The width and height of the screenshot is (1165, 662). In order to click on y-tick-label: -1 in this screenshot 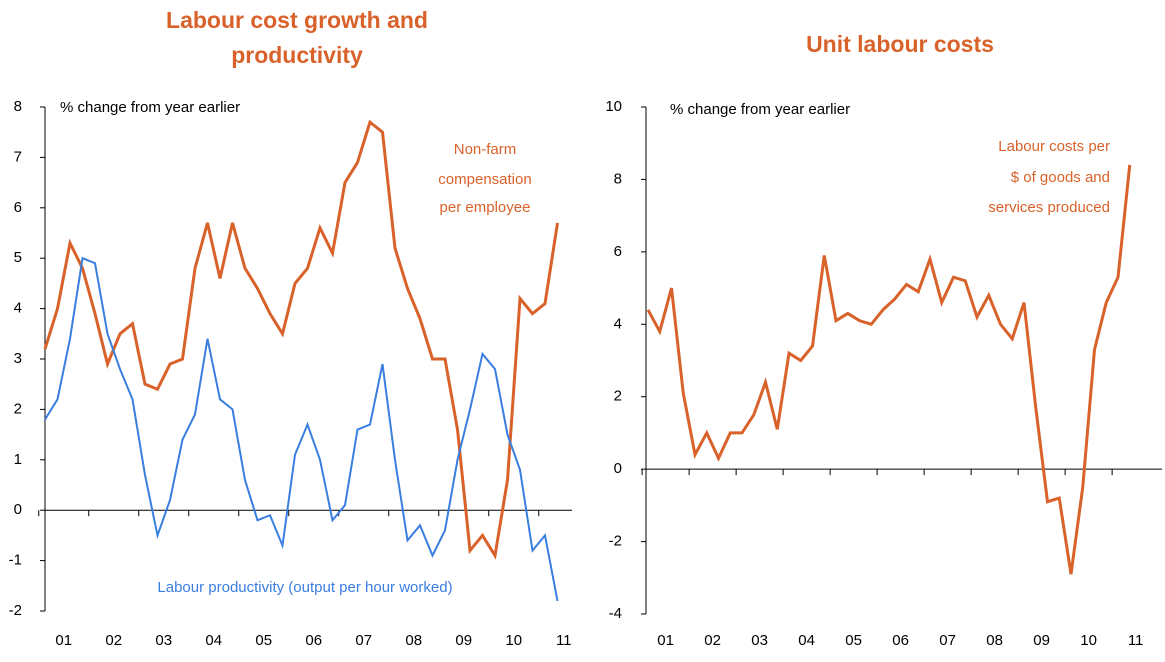, I will do `click(15, 560)`.